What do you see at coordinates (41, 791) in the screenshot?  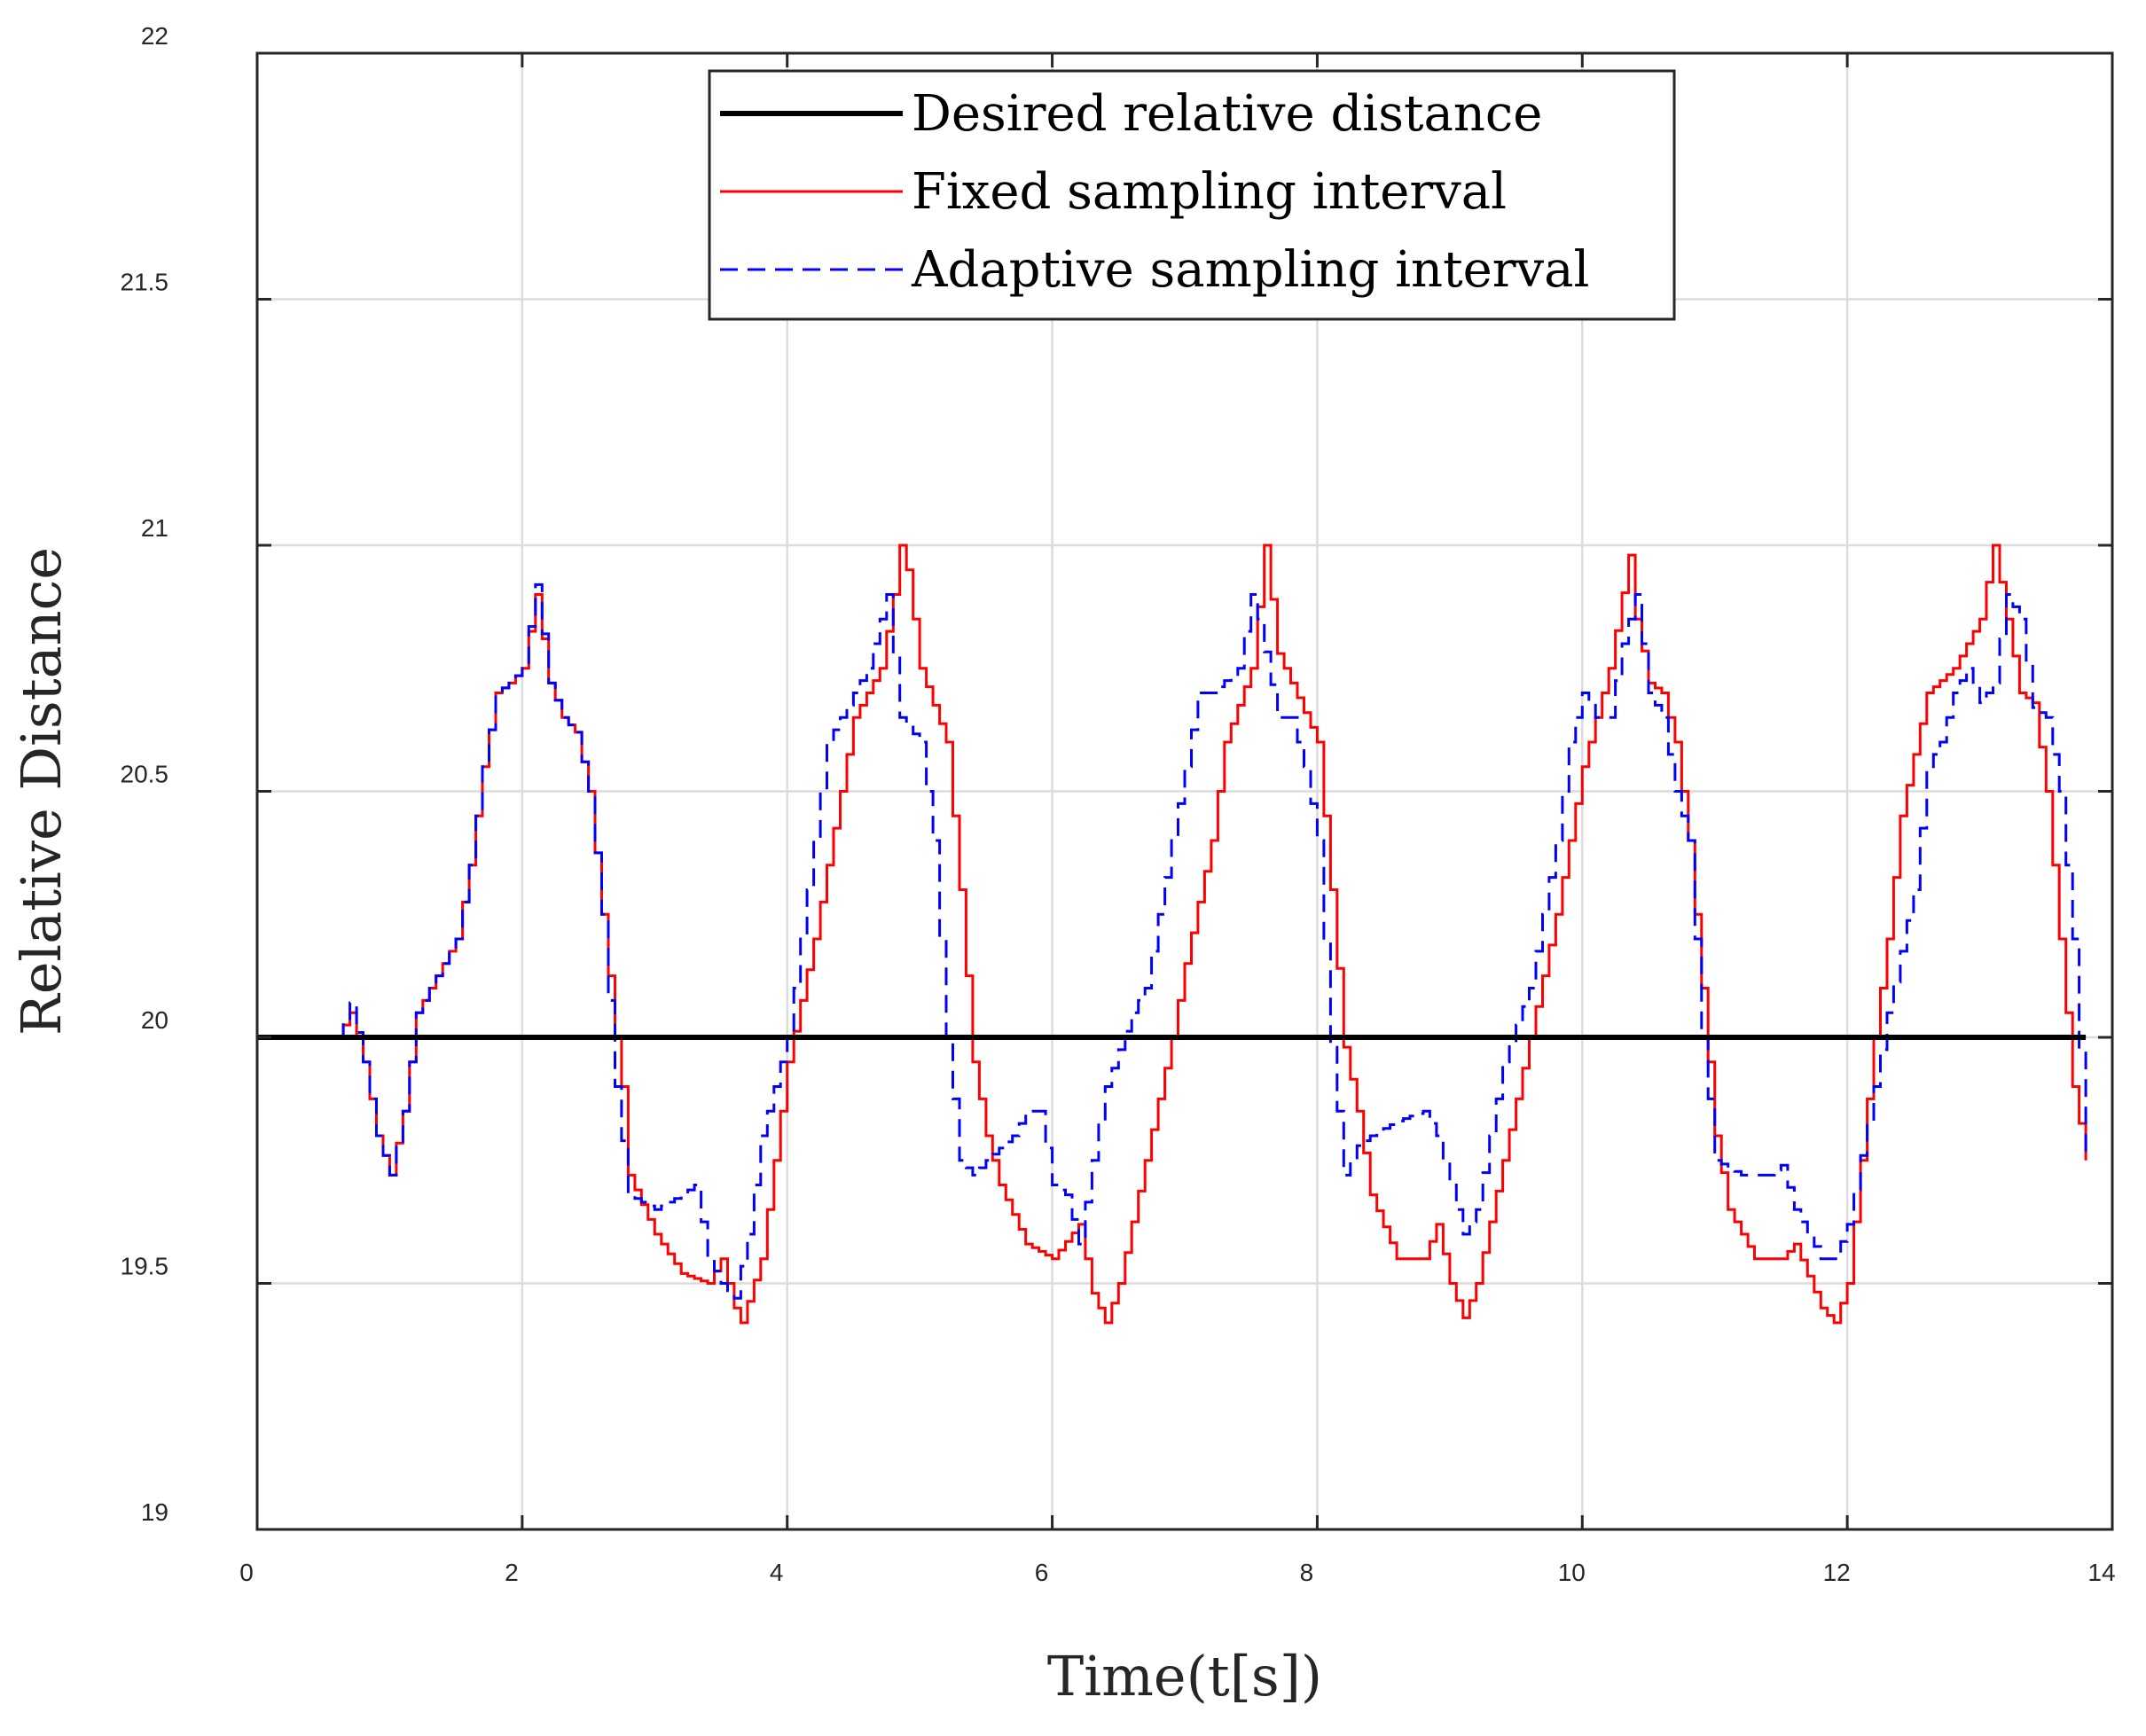 I see `y-axis-label: Relative Distance` at bounding box center [41, 791].